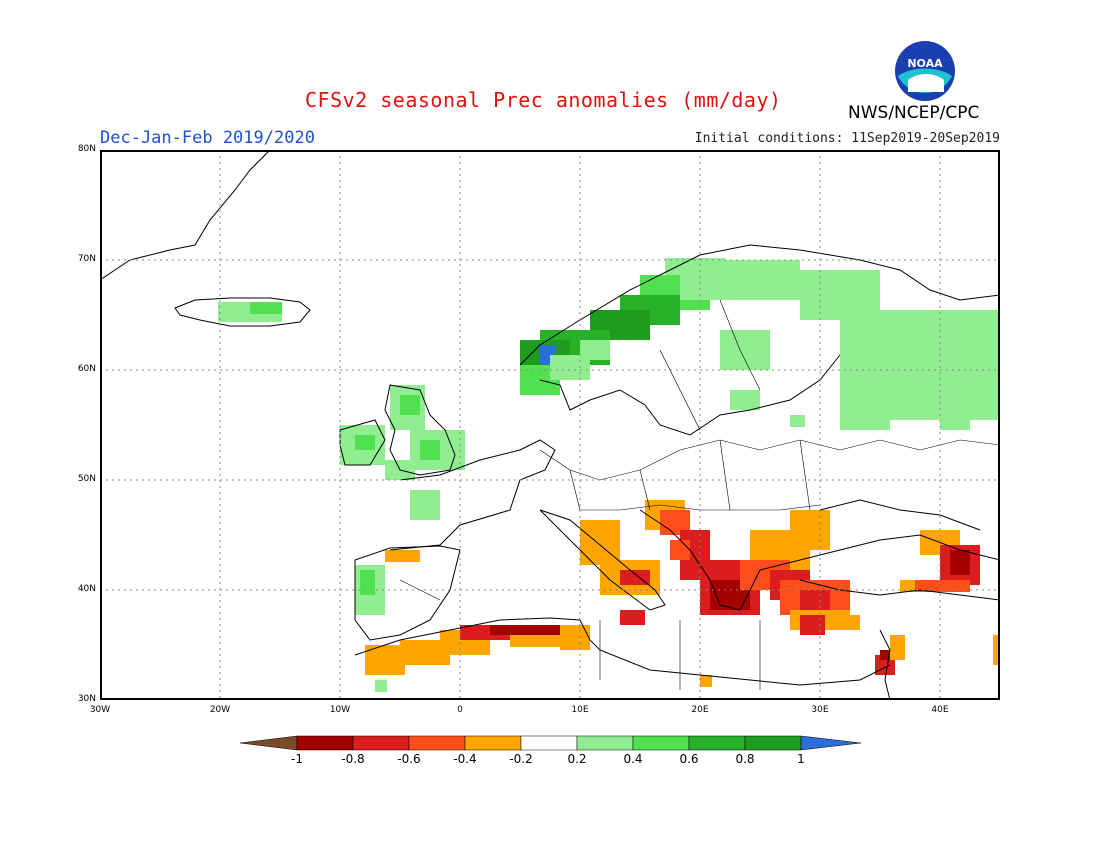 The height and width of the screenshot is (850, 1100). Describe the element at coordinates (86, 589) in the screenshot. I see `lat-label: 40N` at that location.